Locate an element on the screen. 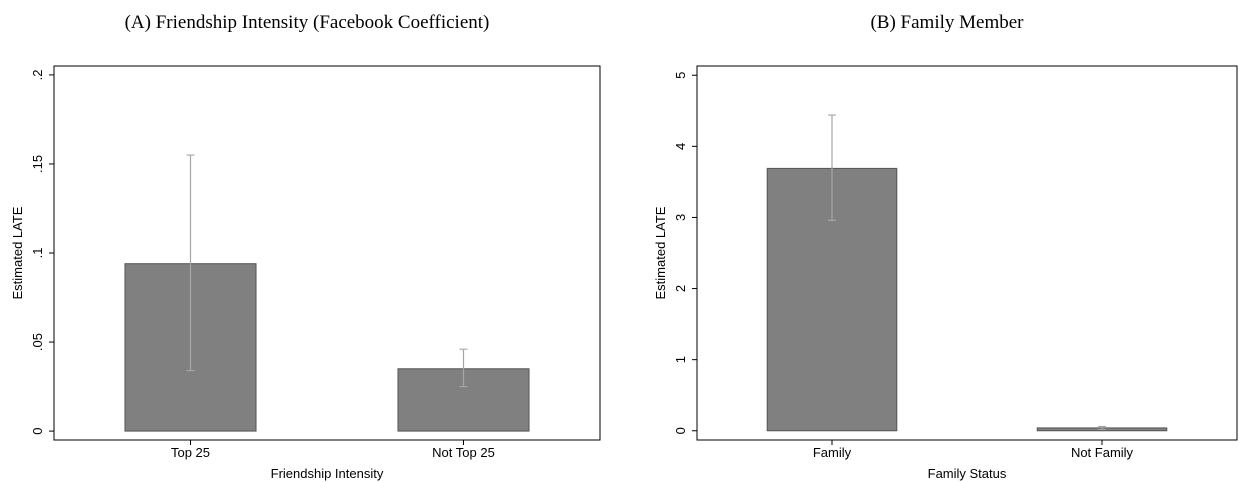 This screenshot has height=482, width=1239. x-axis-label: Family Status is located at coordinates (967, 473).